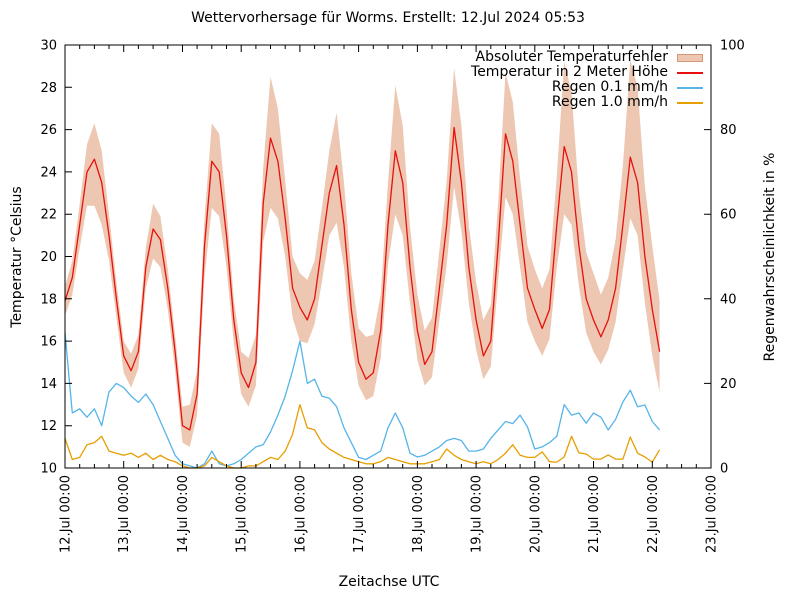 The image size is (800, 600). I want to click on temperature-error-band-swatch, so click(690, 57).